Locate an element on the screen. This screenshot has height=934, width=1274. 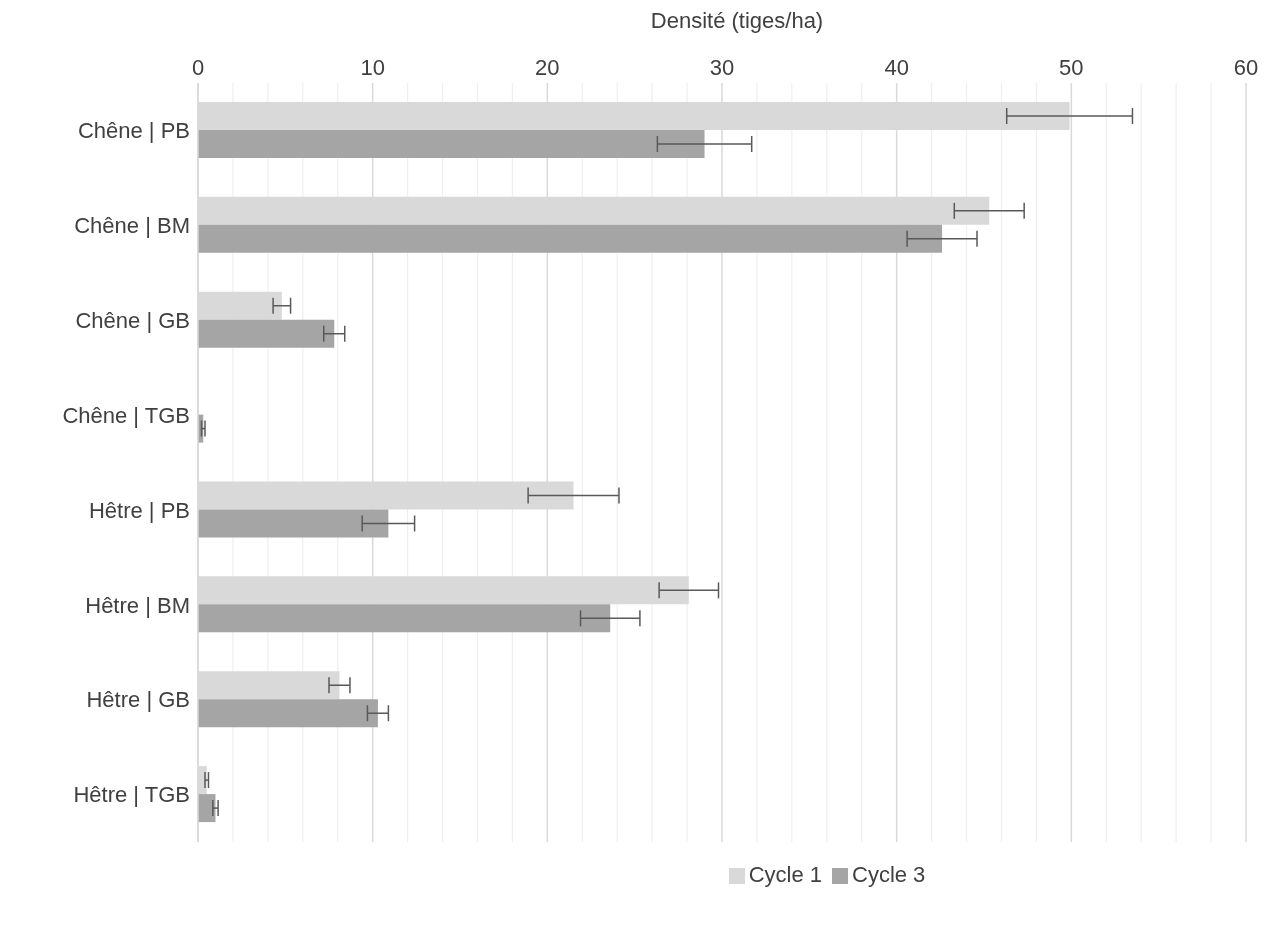
y-tick-label: Hêtre | TGB is located at coordinates (131, 795).